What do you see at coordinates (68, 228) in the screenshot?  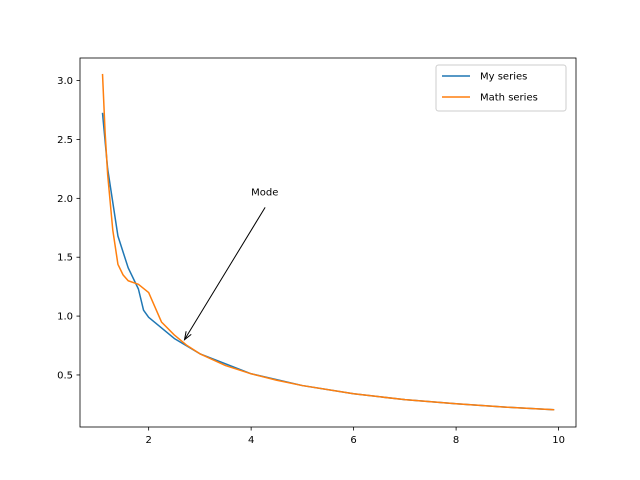 I see `y-axis-ticks: 0.5 1.0 1.5 2.0 2.5 3.0` at bounding box center [68, 228].